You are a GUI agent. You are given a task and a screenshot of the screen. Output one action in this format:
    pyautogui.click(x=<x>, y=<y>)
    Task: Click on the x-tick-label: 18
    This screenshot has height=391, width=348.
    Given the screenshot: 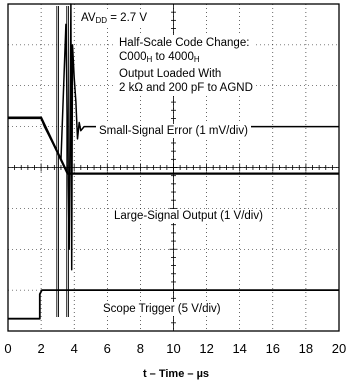 What is the action you would take?
    pyautogui.click(x=306, y=348)
    